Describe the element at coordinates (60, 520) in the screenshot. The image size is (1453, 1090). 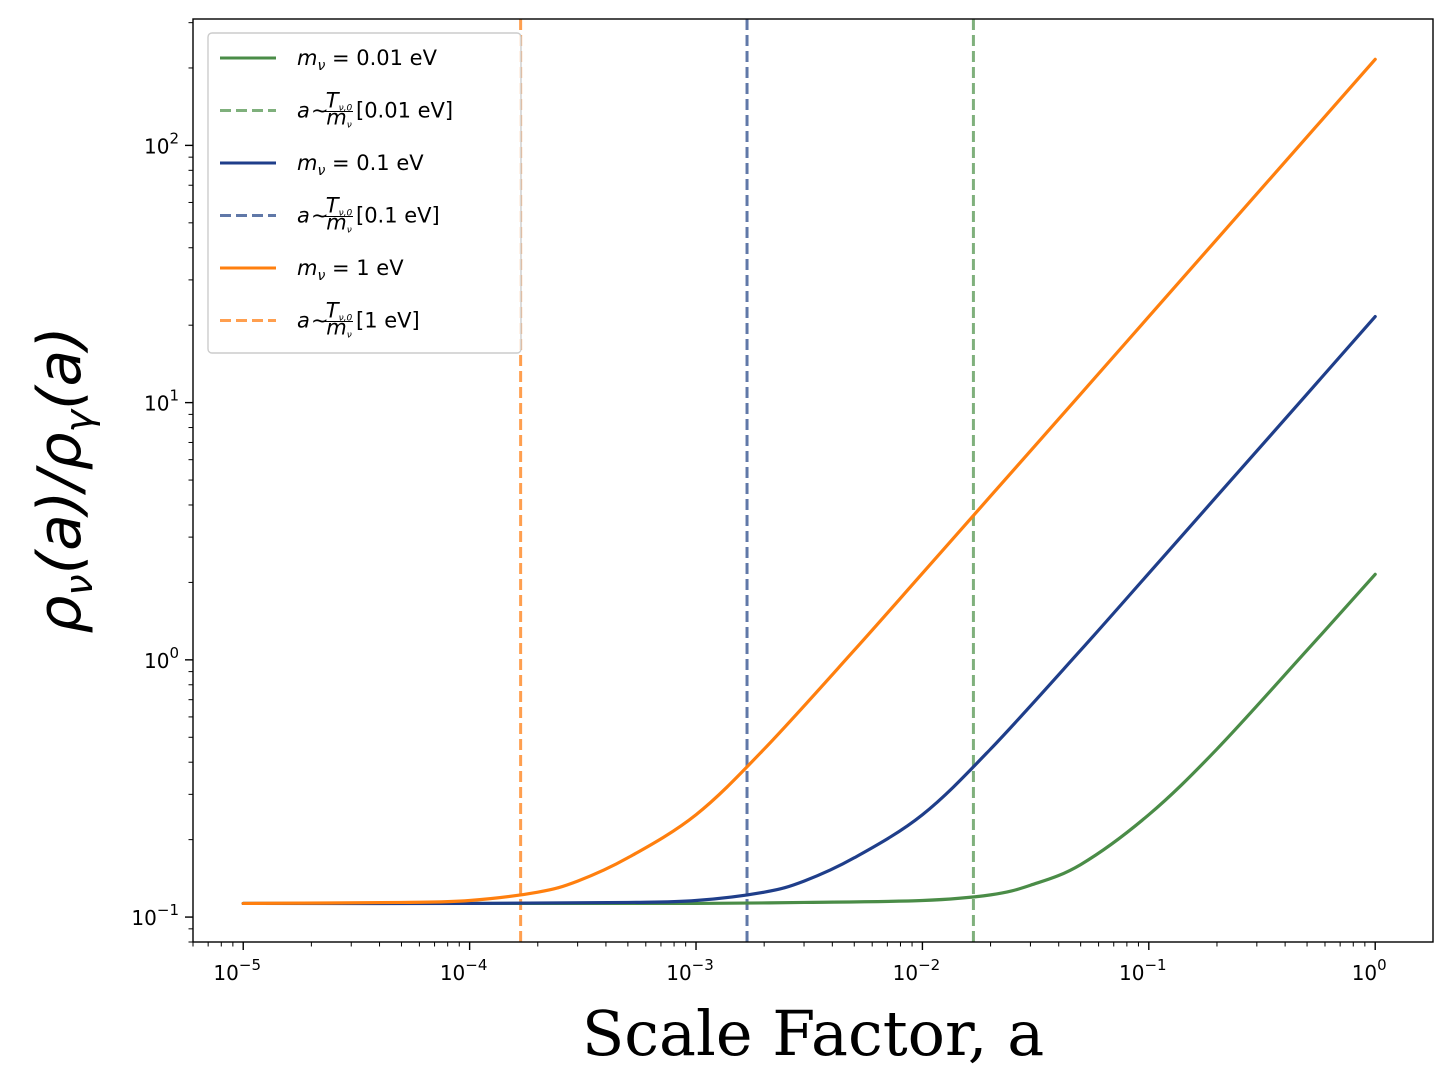
I see `y-label-mid: (a)/` at that location.